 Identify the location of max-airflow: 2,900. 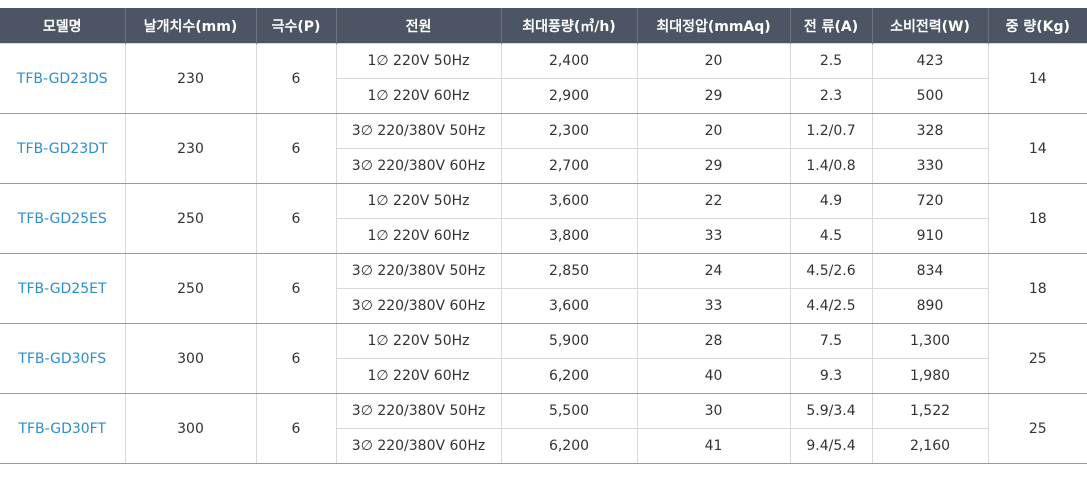
(569, 96).